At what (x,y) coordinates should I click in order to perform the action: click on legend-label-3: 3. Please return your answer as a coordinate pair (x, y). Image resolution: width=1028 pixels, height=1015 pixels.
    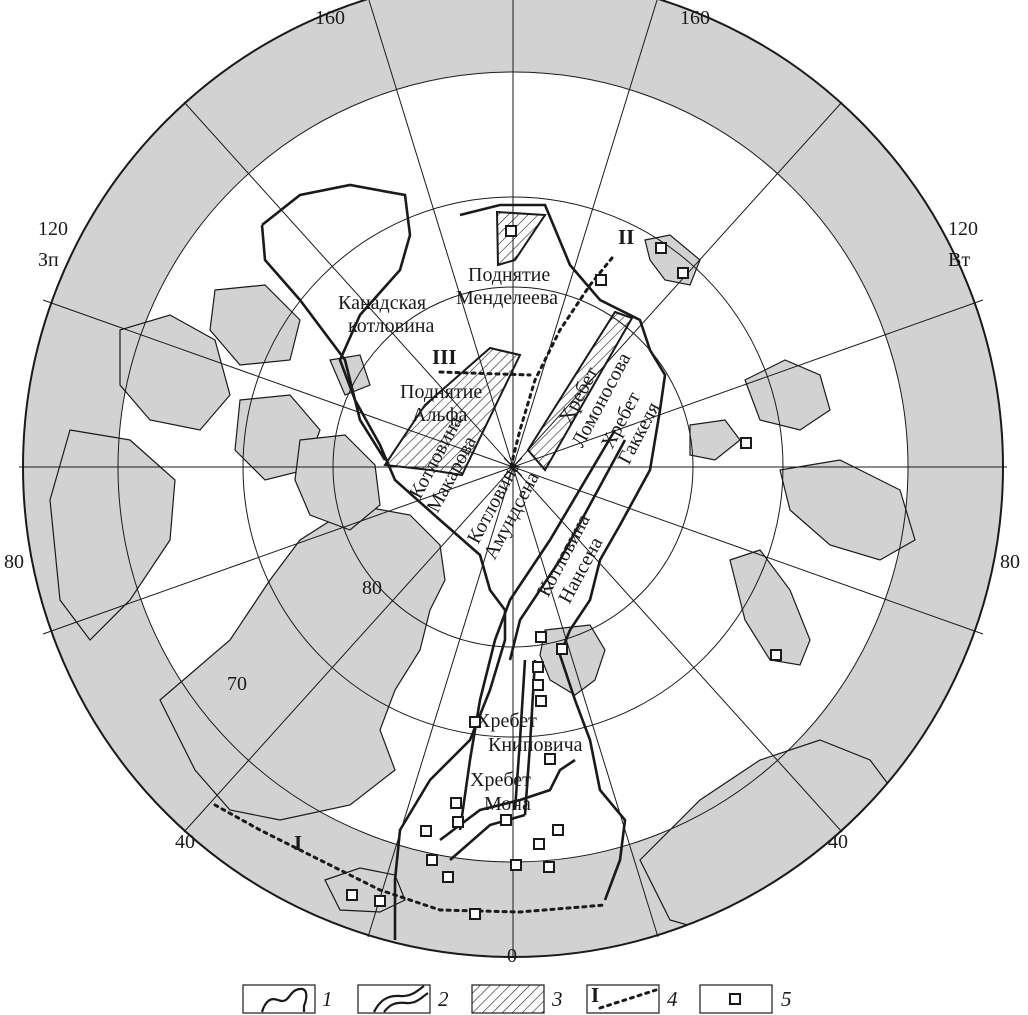
    Looking at the image, I should click on (557, 999).